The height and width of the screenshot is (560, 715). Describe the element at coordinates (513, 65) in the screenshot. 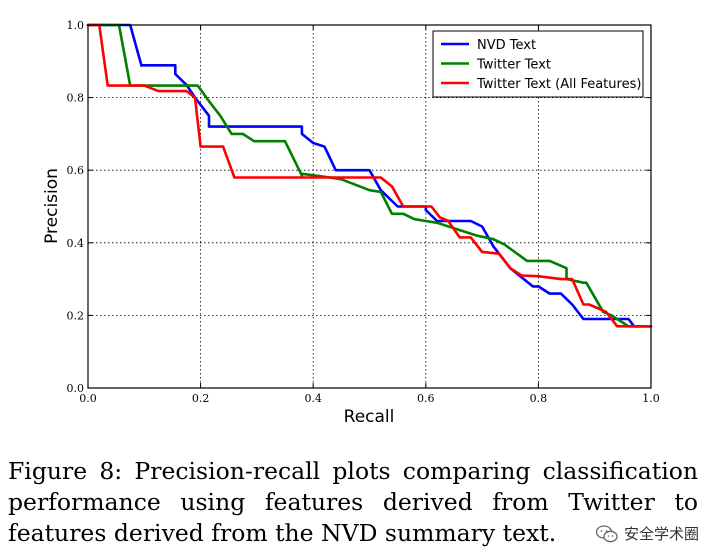

I see `legend-label: Twitter Text` at that location.